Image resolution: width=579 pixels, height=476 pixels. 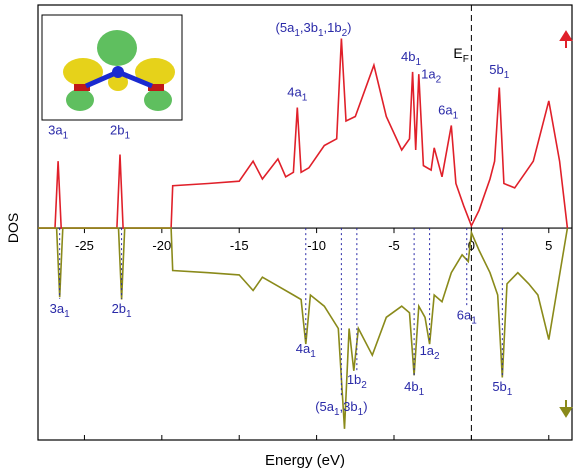 I want to click on x-axis-label: Energy (eV), so click(x=305, y=460).